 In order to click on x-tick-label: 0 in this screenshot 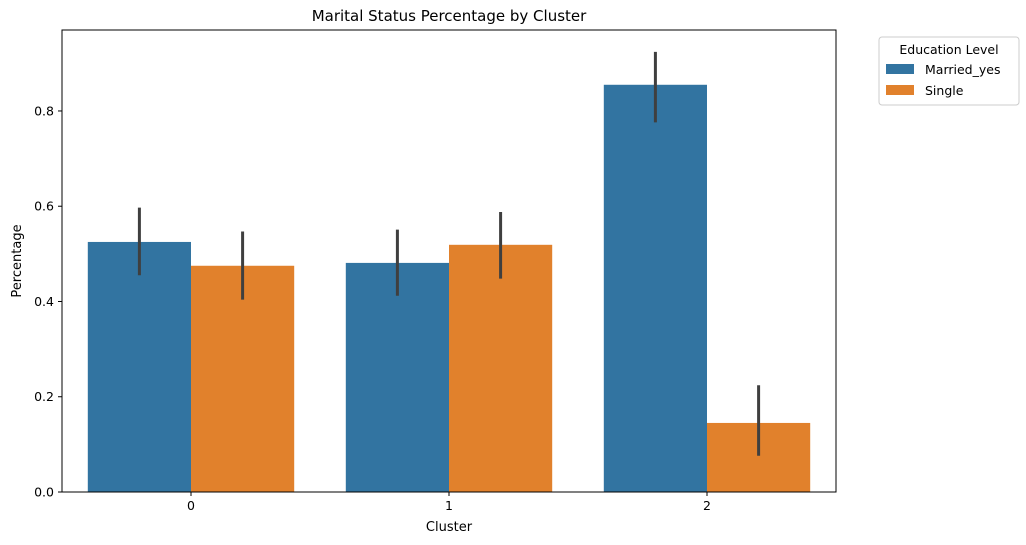, I will do `click(191, 505)`.